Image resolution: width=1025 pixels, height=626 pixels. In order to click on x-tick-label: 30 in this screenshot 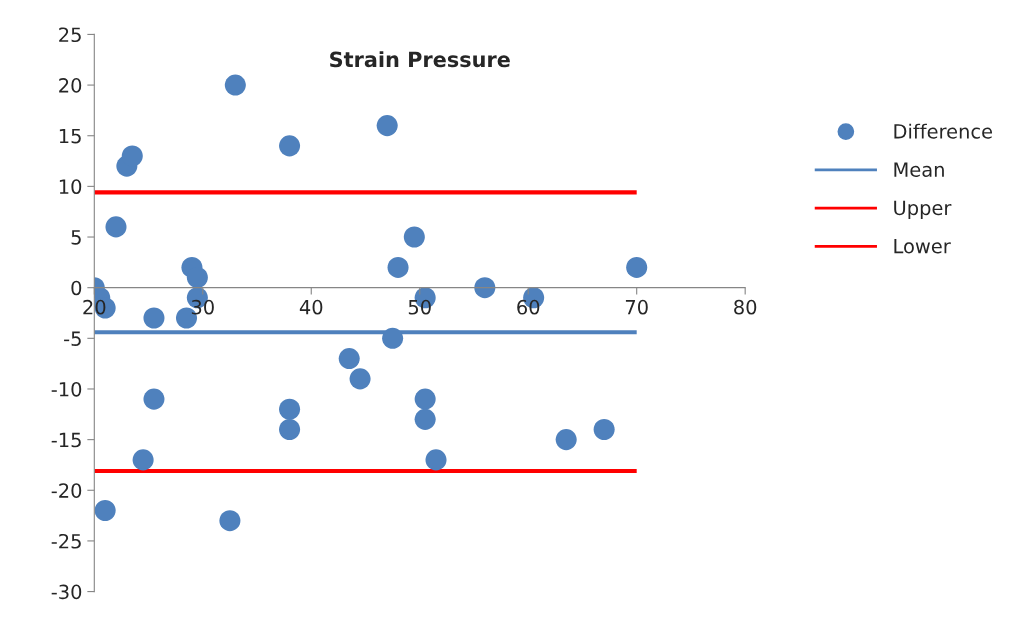, I will do `click(202, 307)`.